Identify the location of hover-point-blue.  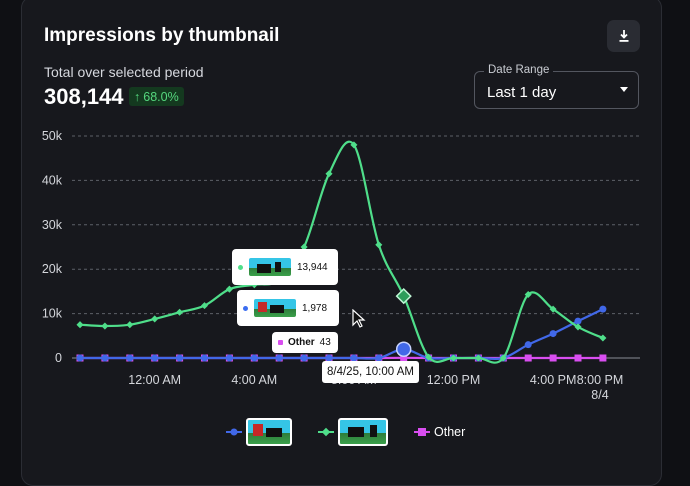
(404, 349).